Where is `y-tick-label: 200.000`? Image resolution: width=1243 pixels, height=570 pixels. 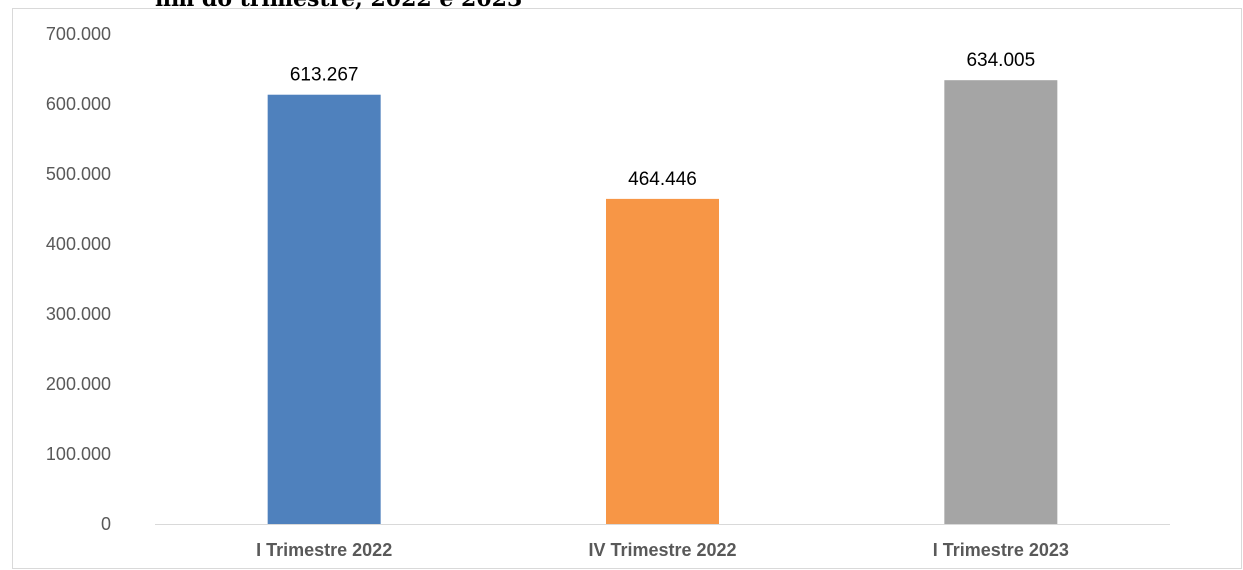
y-tick-label: 200.000 is located at coordinates (78, 384).